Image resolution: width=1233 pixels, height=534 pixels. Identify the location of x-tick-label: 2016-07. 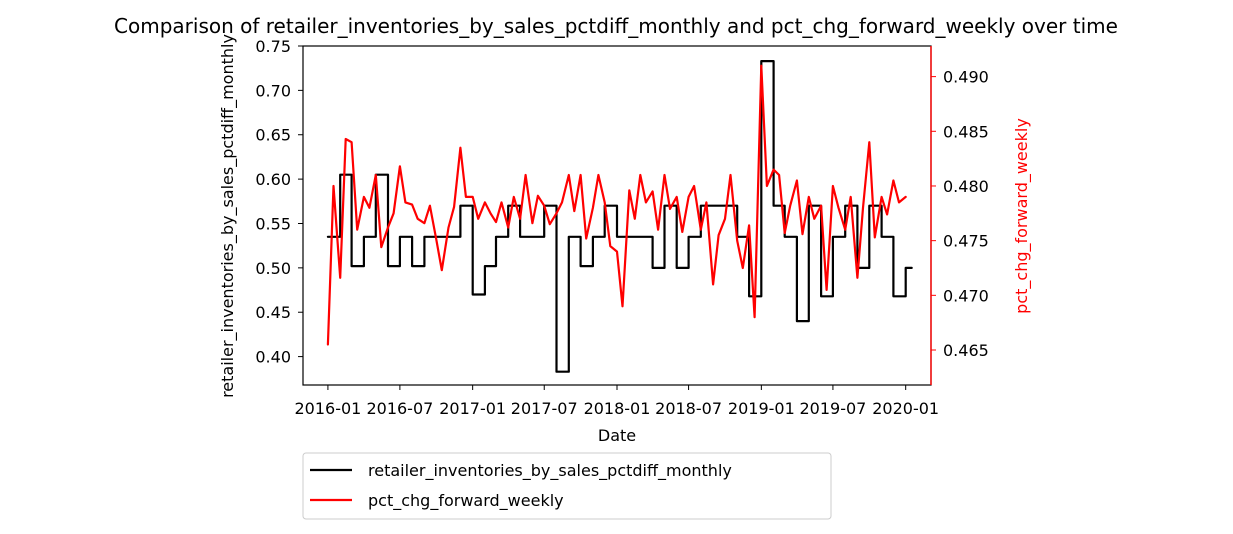
(399, 408).